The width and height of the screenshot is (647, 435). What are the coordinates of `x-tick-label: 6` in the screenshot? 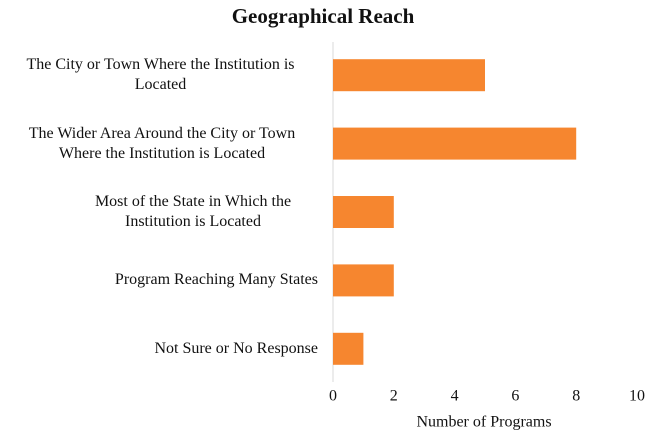 It's located at (515, 396).